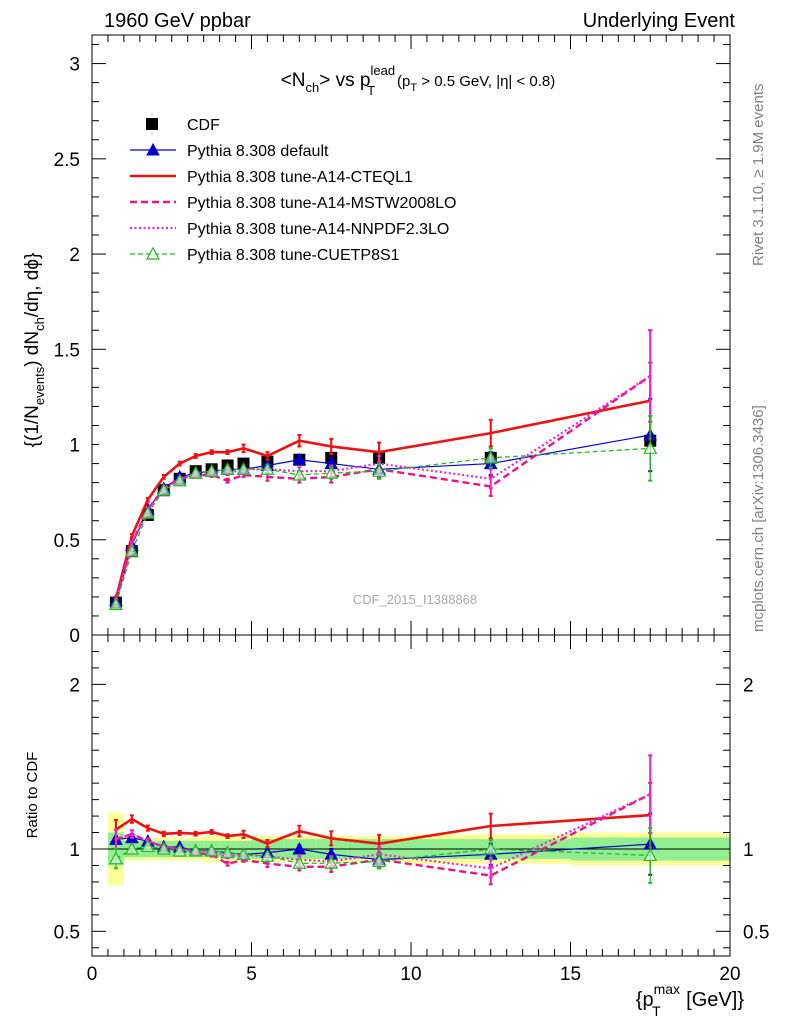 The height and width of the screenshot is (1024, 786). What do you see at coordinates (34, 350) in the screenshot?
I see `y-axis-title-main: {(1/Nevents) dNch/dη, dϕ}` at bounding box center [34, 350].